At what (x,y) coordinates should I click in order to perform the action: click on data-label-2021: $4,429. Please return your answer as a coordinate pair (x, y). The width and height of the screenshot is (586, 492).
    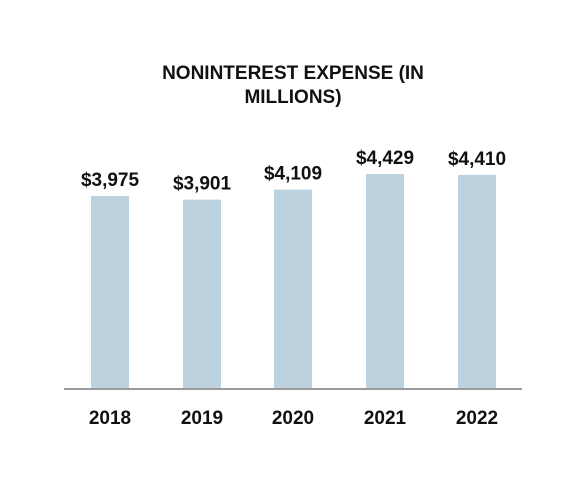
    Looking at the image, I should click on (385, 158).